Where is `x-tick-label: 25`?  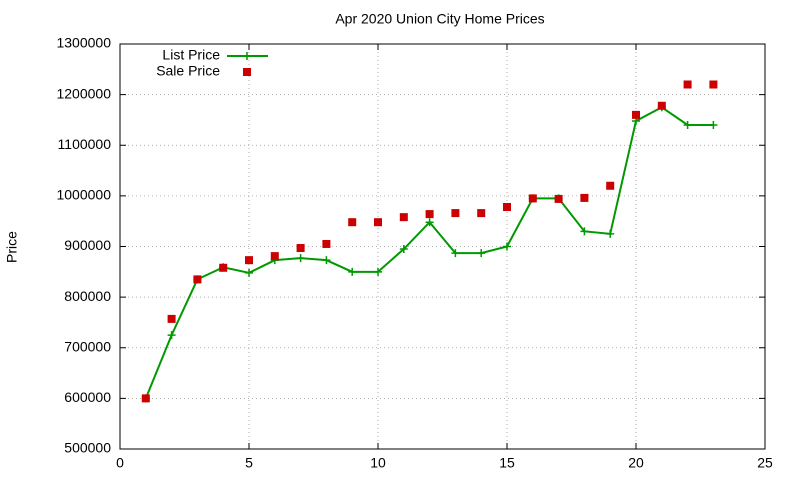
x-tick-label: 25 is located at coordinates (765, 463).